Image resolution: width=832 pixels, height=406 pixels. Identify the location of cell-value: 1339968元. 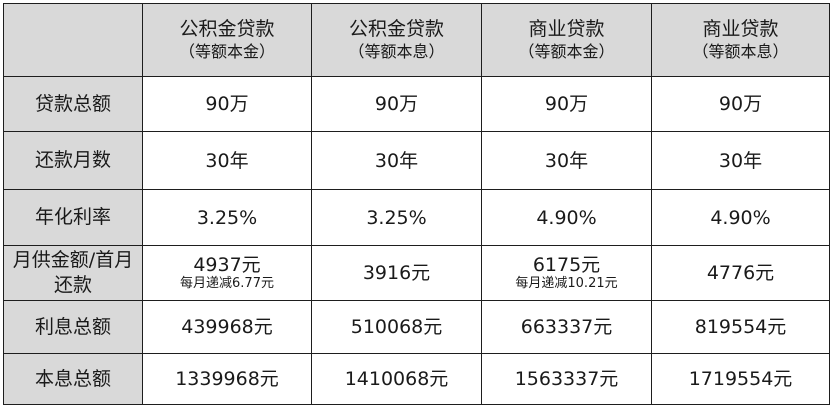
(227, 379).